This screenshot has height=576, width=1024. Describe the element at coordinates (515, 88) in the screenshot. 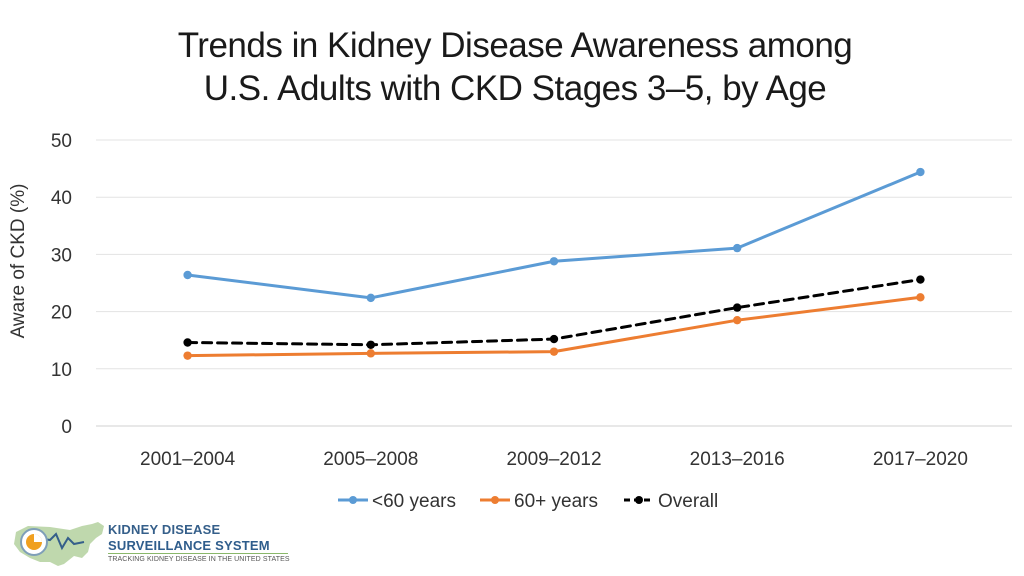

I see `chart-title-line-2: U.S. Adults with CKD Stages 3–5, by Age` at that location.